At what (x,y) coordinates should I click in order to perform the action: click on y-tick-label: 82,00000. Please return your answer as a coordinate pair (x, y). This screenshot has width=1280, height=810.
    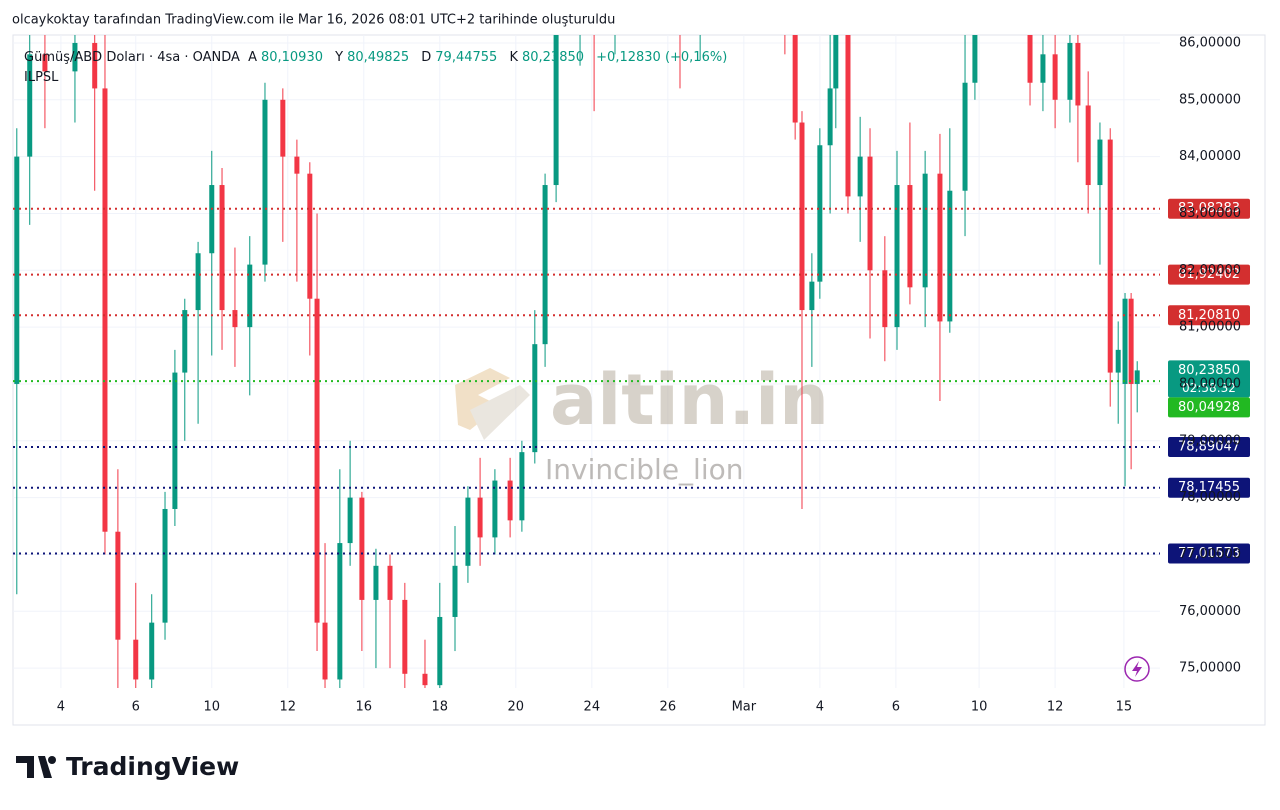
    Looking at the image, I should click on (1210, 270).